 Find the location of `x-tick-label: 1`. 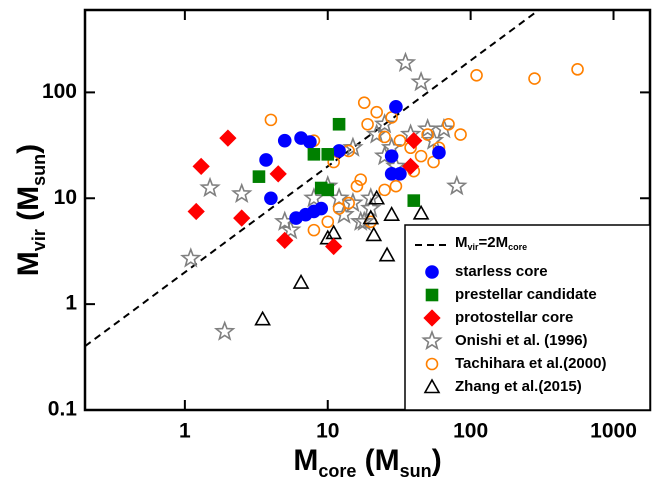

x-tick-label: 1 is located at coordinates (185, 431).